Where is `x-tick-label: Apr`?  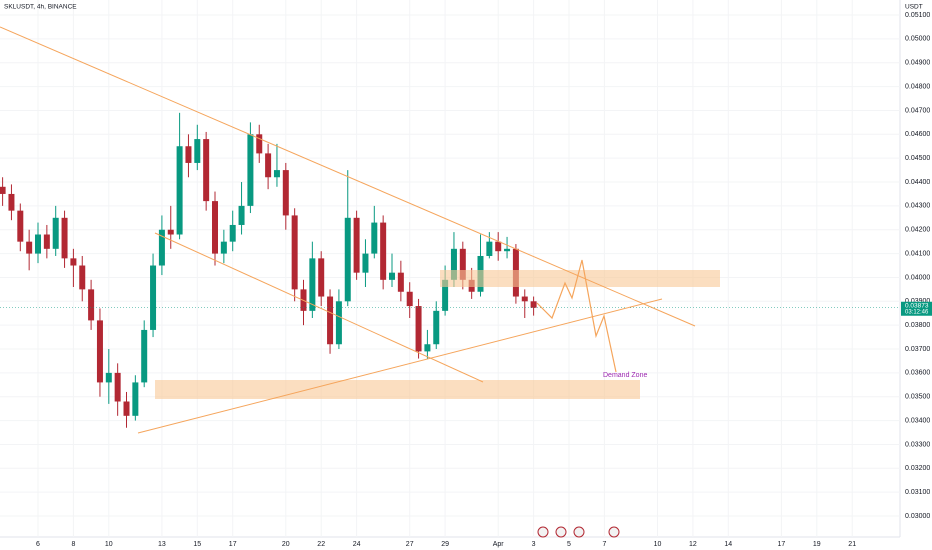
x-tick-label: Apr is located at coordinates (499, 544).